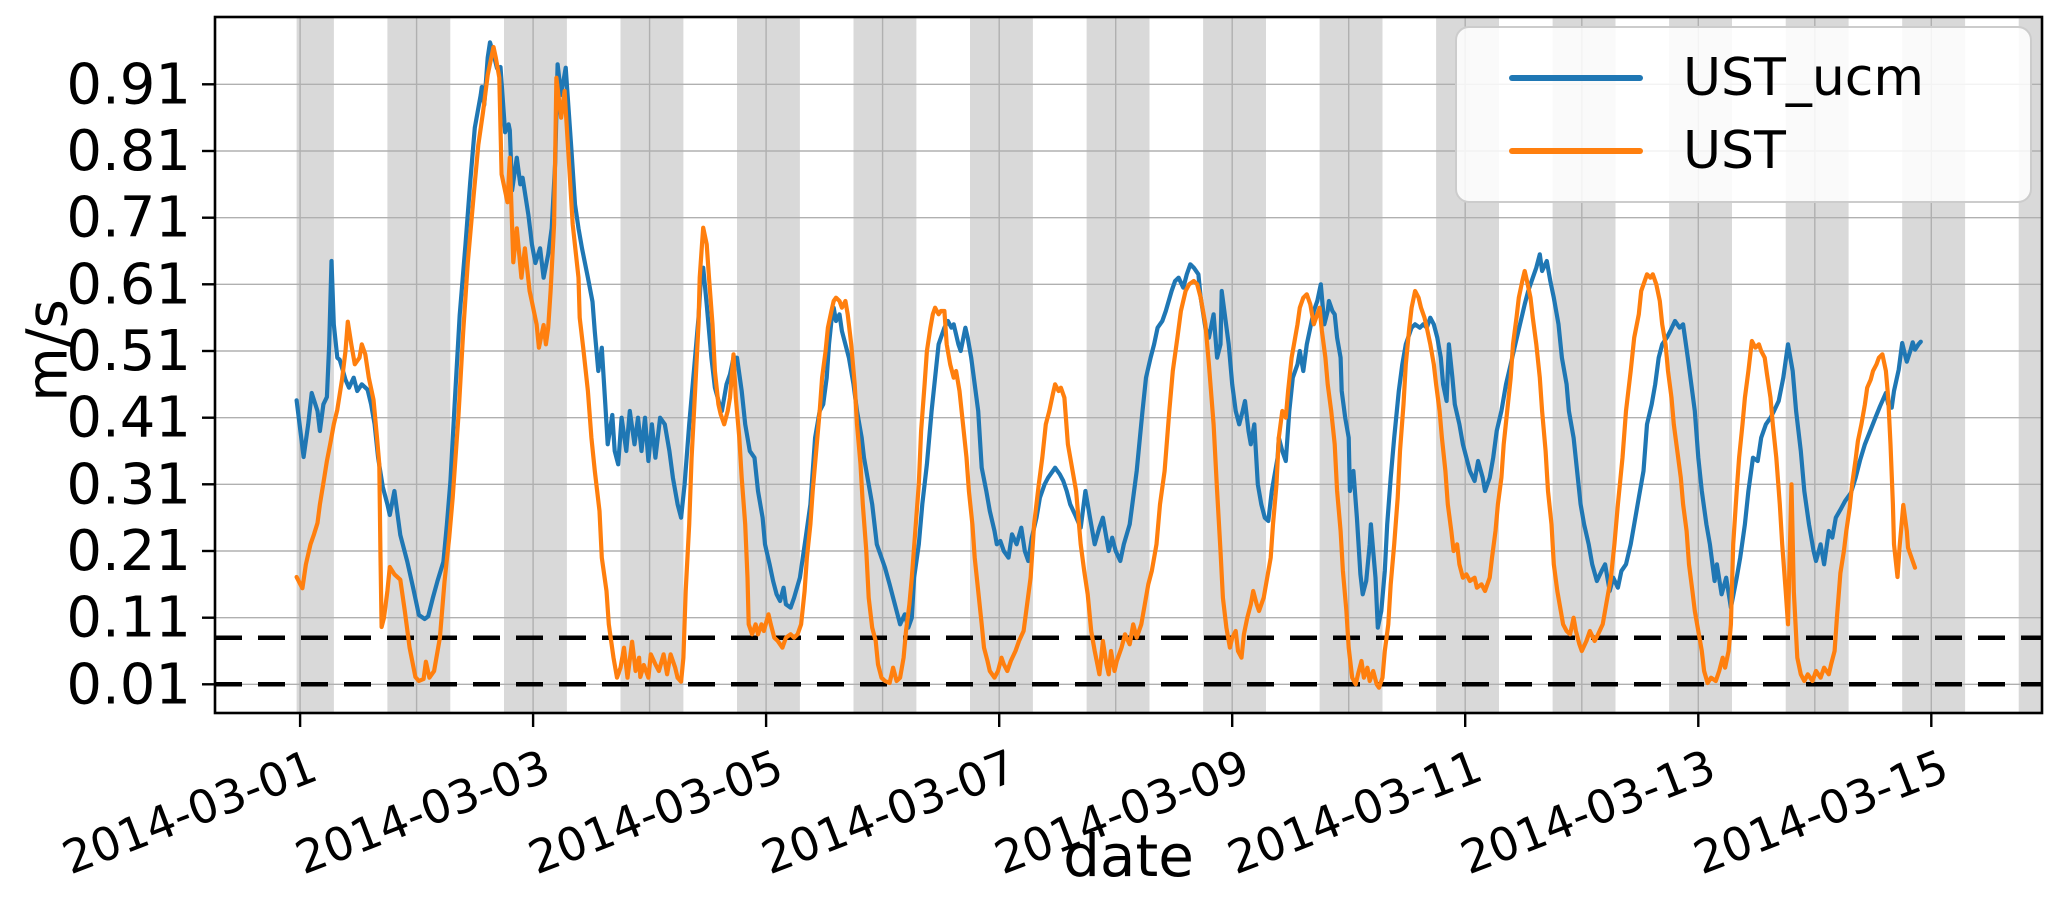 The image size is (2067, 899). I want to click on svg-text: 0.01, so click(128, 684).